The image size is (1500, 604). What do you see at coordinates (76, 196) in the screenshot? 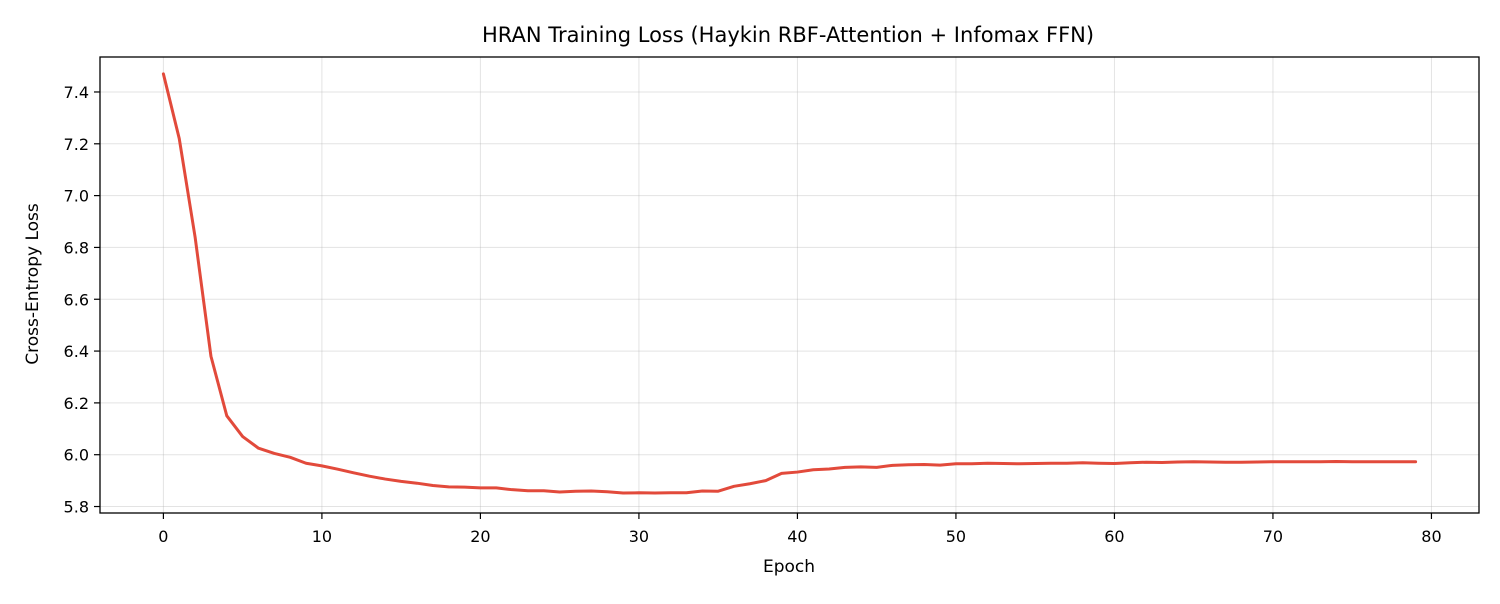
I see `y-tick-label: 7.0` at bounding box center [76, 196].